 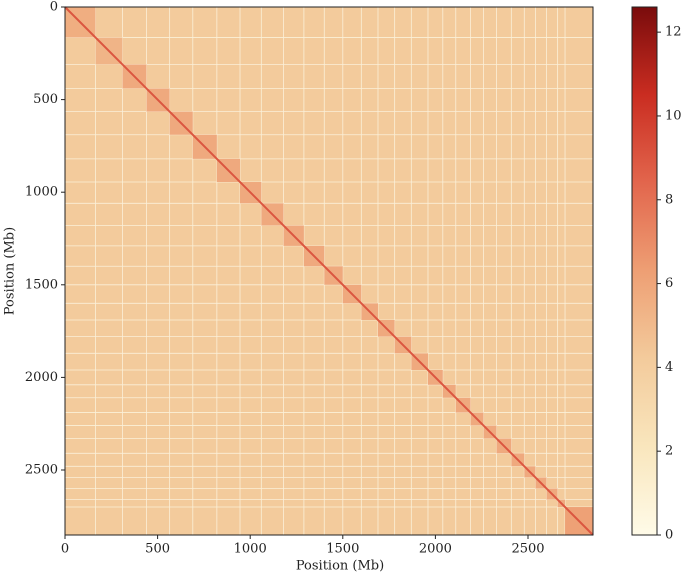 I want to click on x-tick-label: 1000, so click(x=250, y=549).